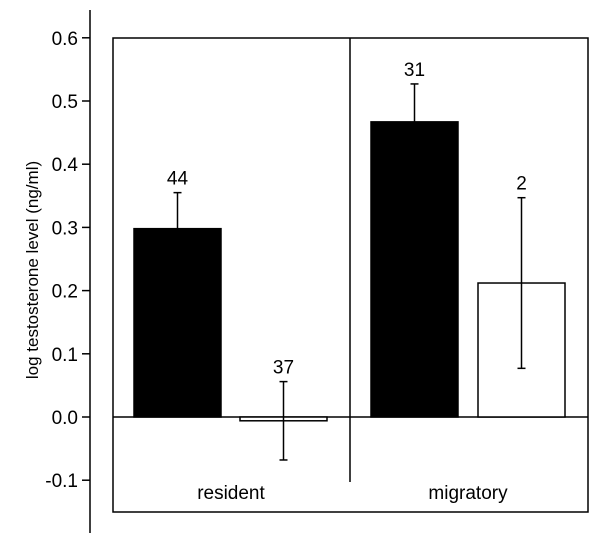 This screenshot has width=606, height=535. What do you see at coordinates (283, 368) in the screenshot?
I see `n-label-resident-open: 37` at bounding box center [283, 368].